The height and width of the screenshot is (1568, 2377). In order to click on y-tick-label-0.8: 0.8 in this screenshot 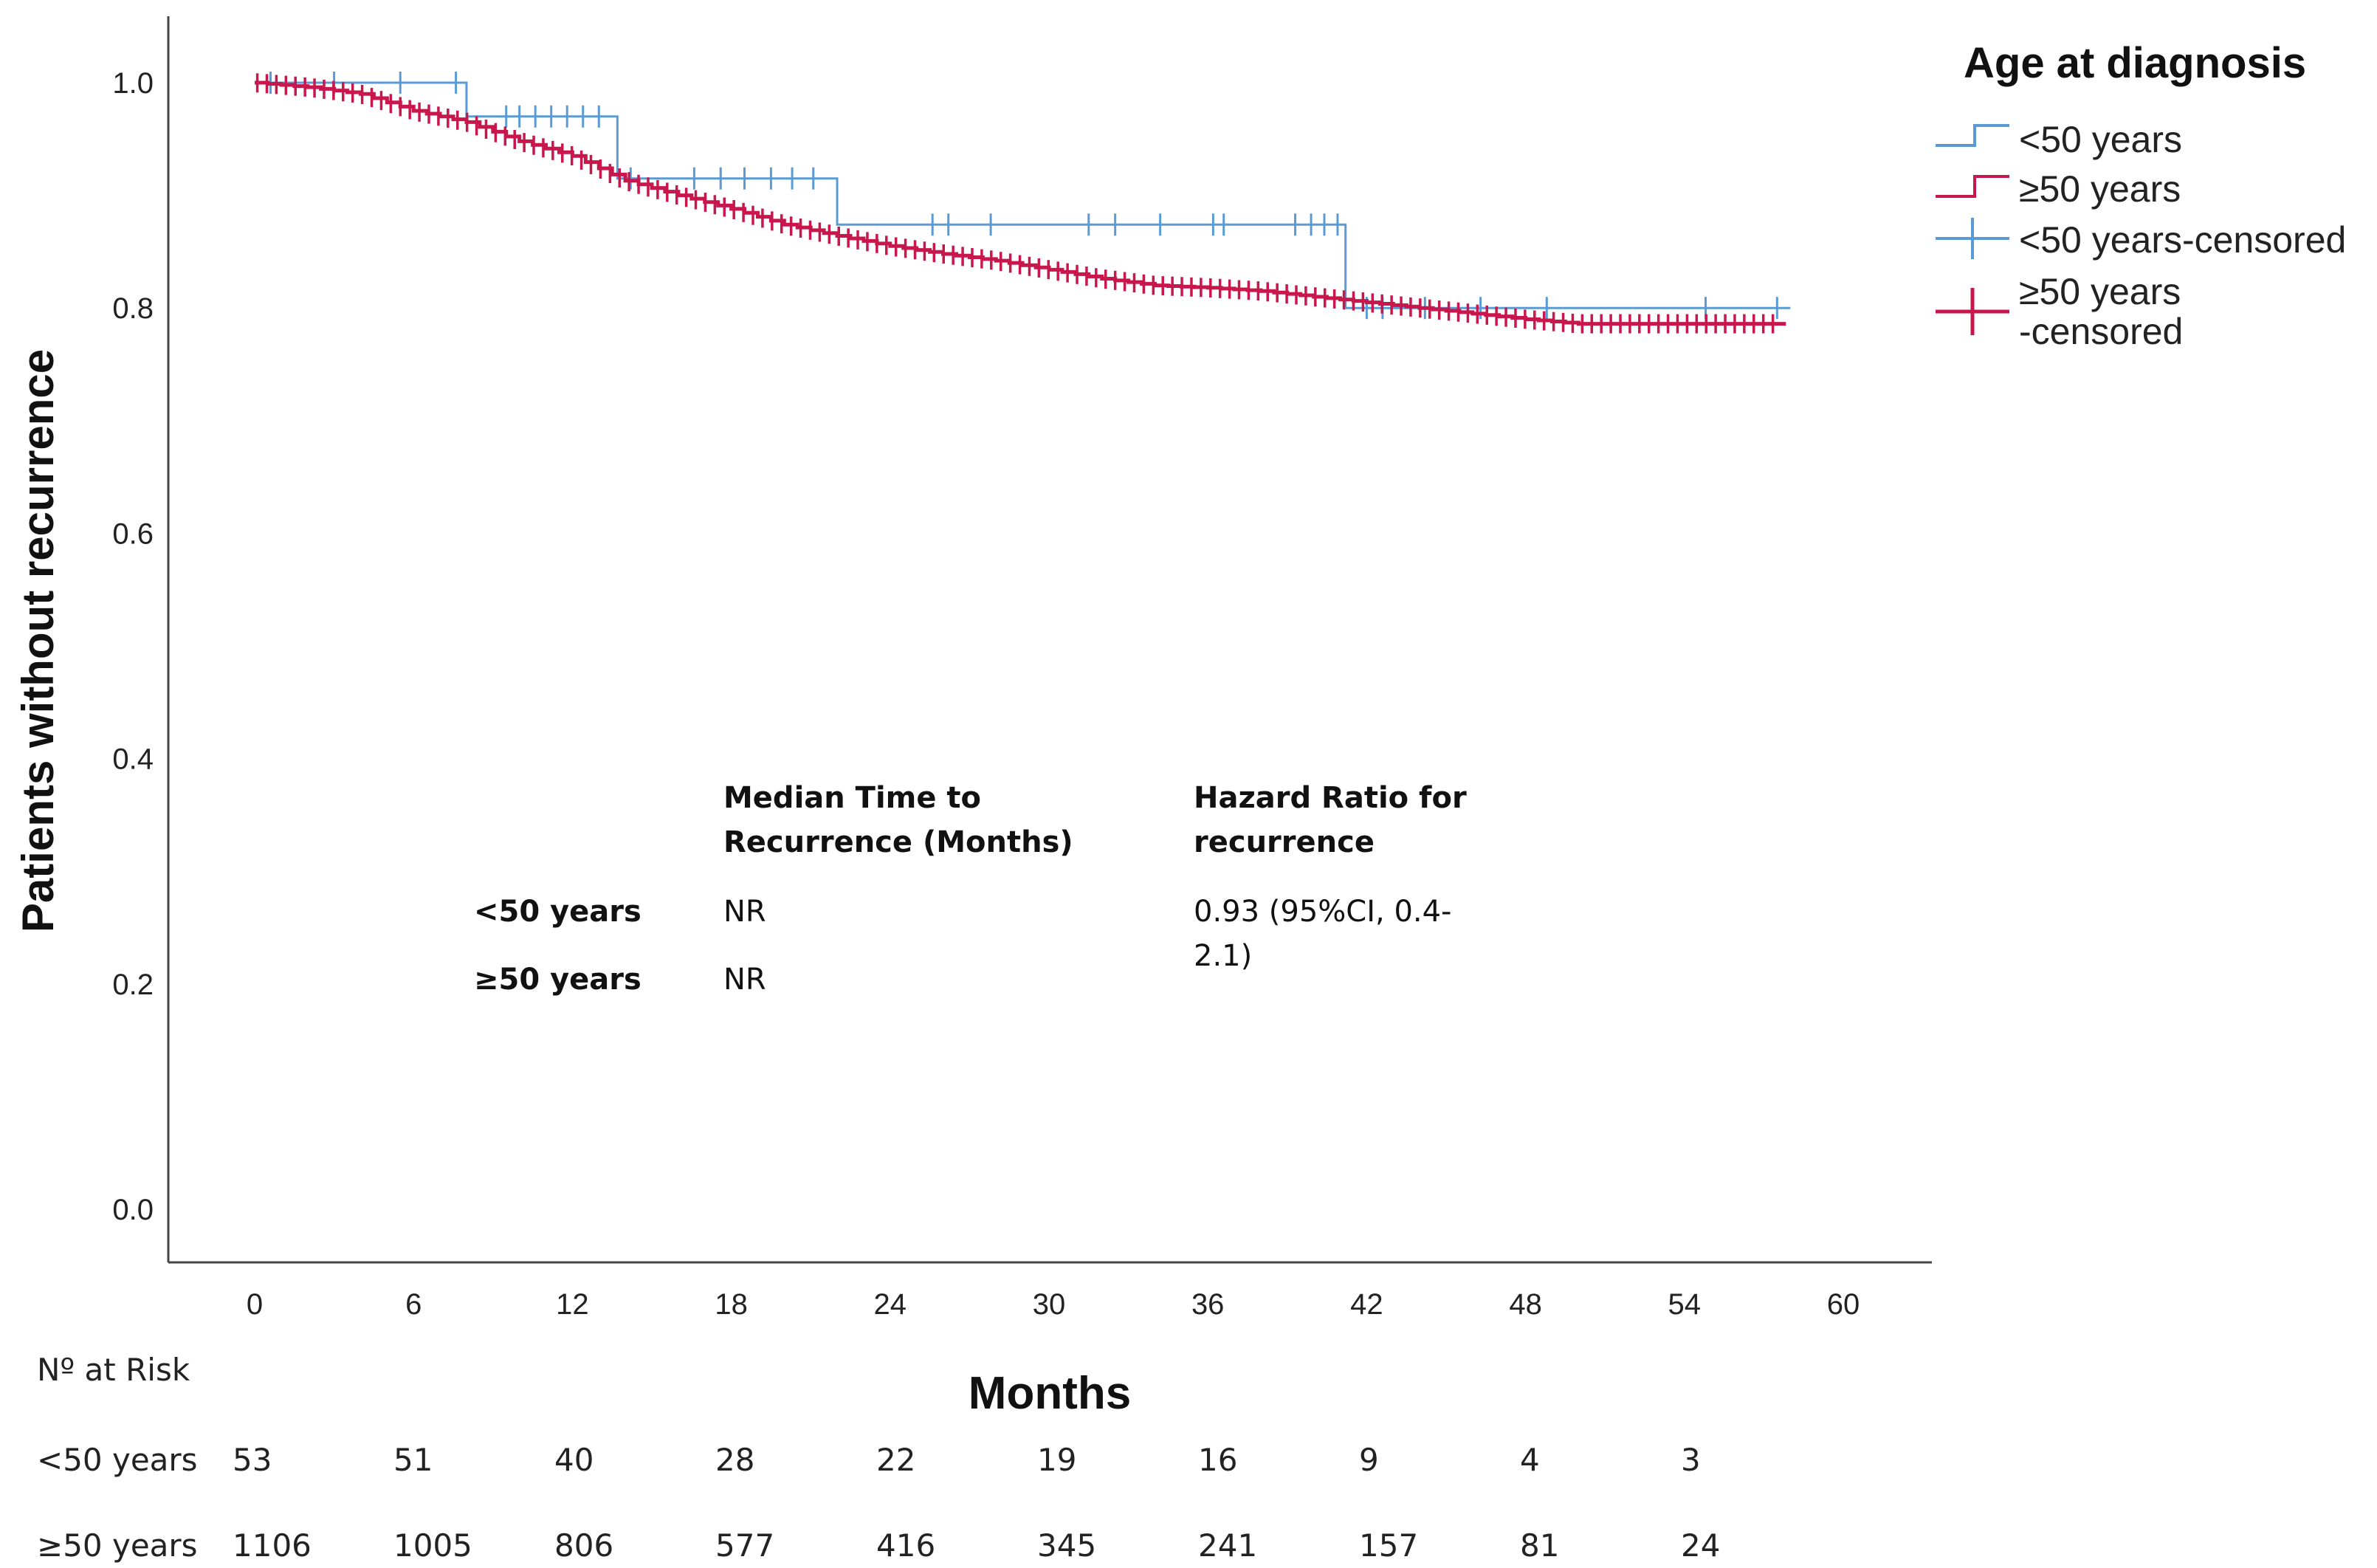, I will do `click(133, 308)`.